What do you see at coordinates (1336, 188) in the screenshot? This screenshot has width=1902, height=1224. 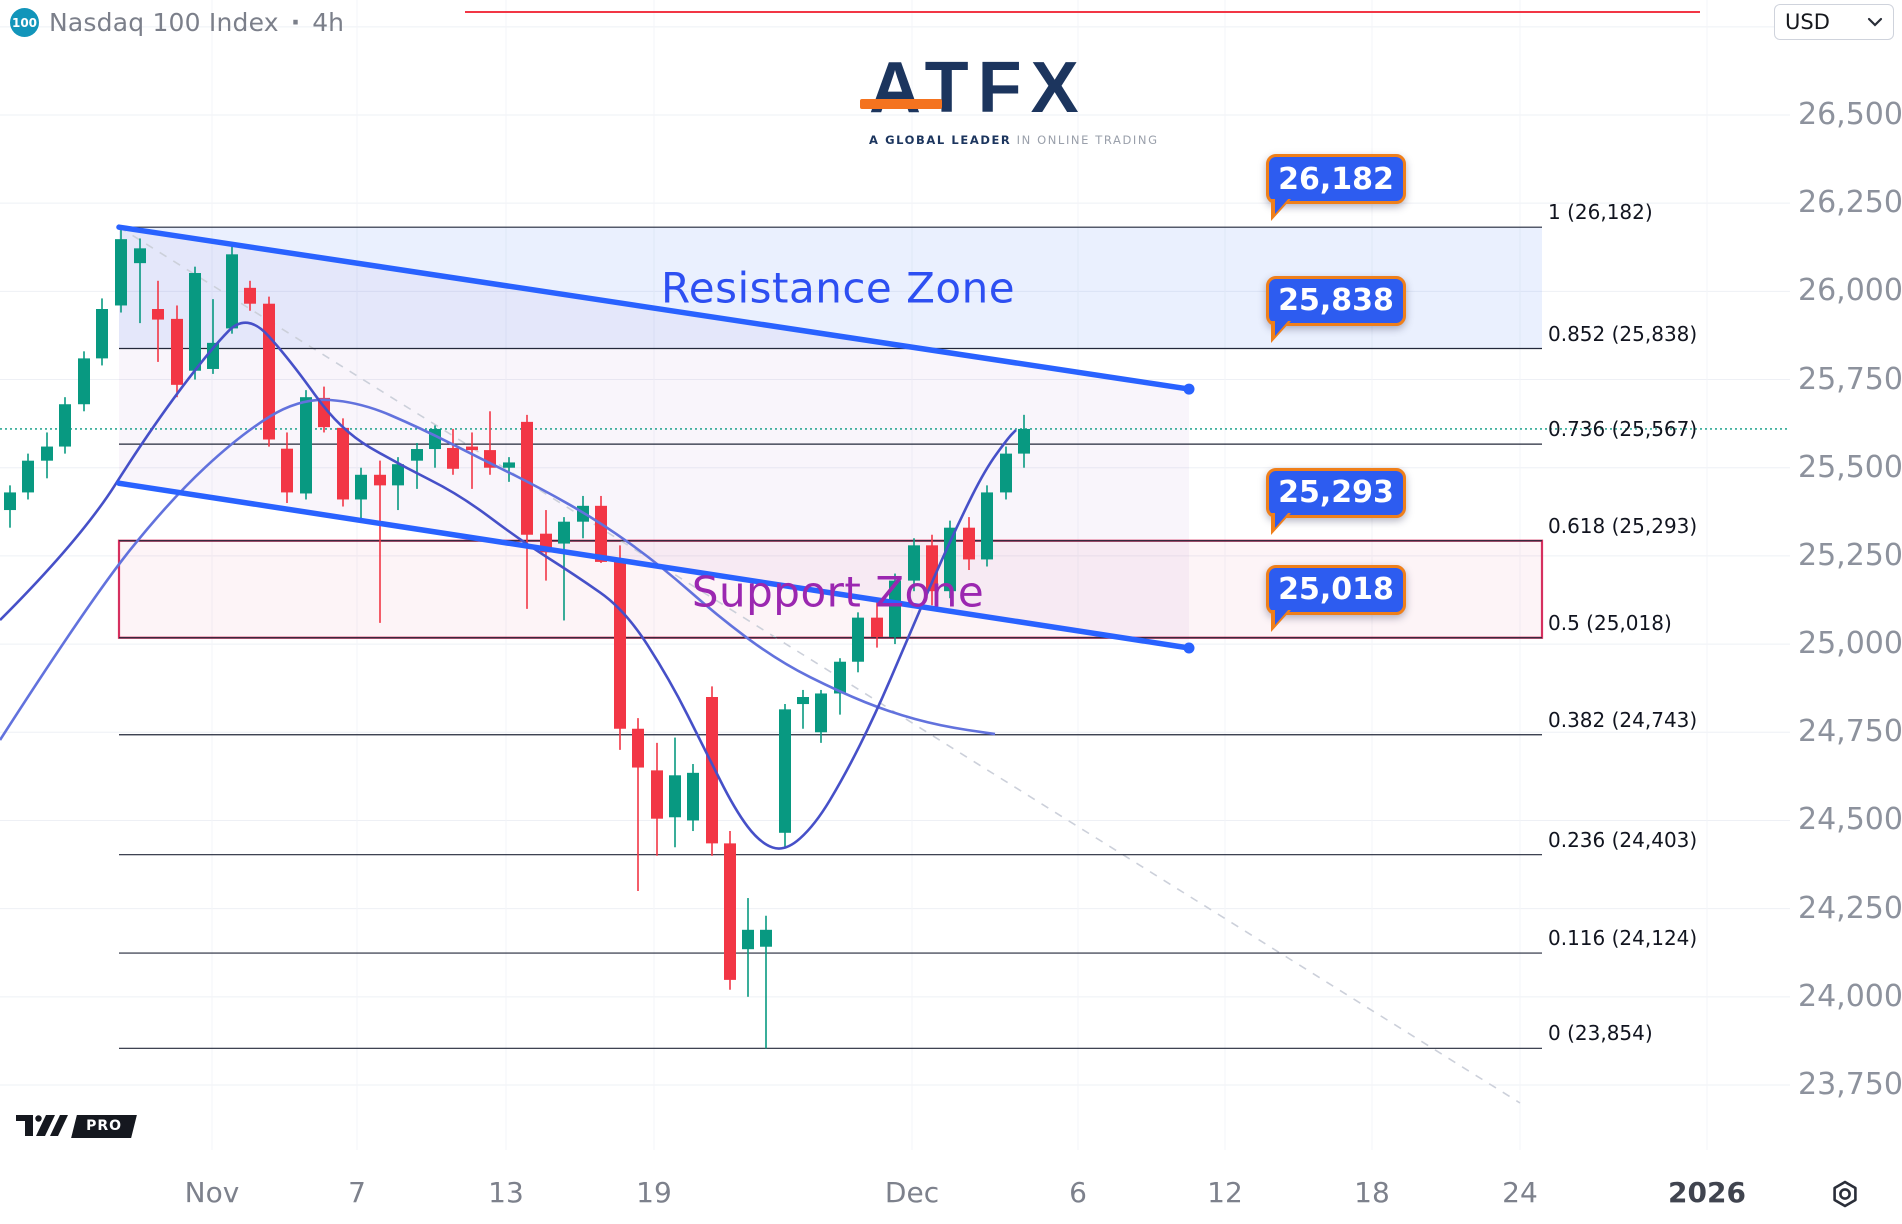 I see `price-callout: 26,182` at bounding box center [1336, 188].